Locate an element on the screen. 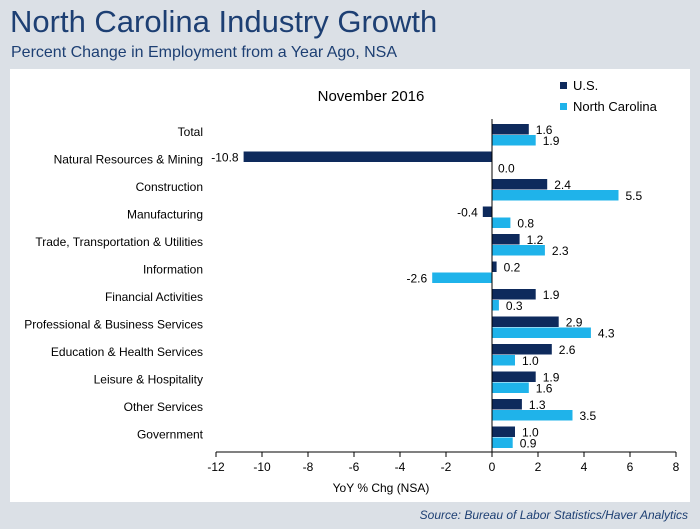  category-label: Financial Activities is located at coordinates (154, 297).